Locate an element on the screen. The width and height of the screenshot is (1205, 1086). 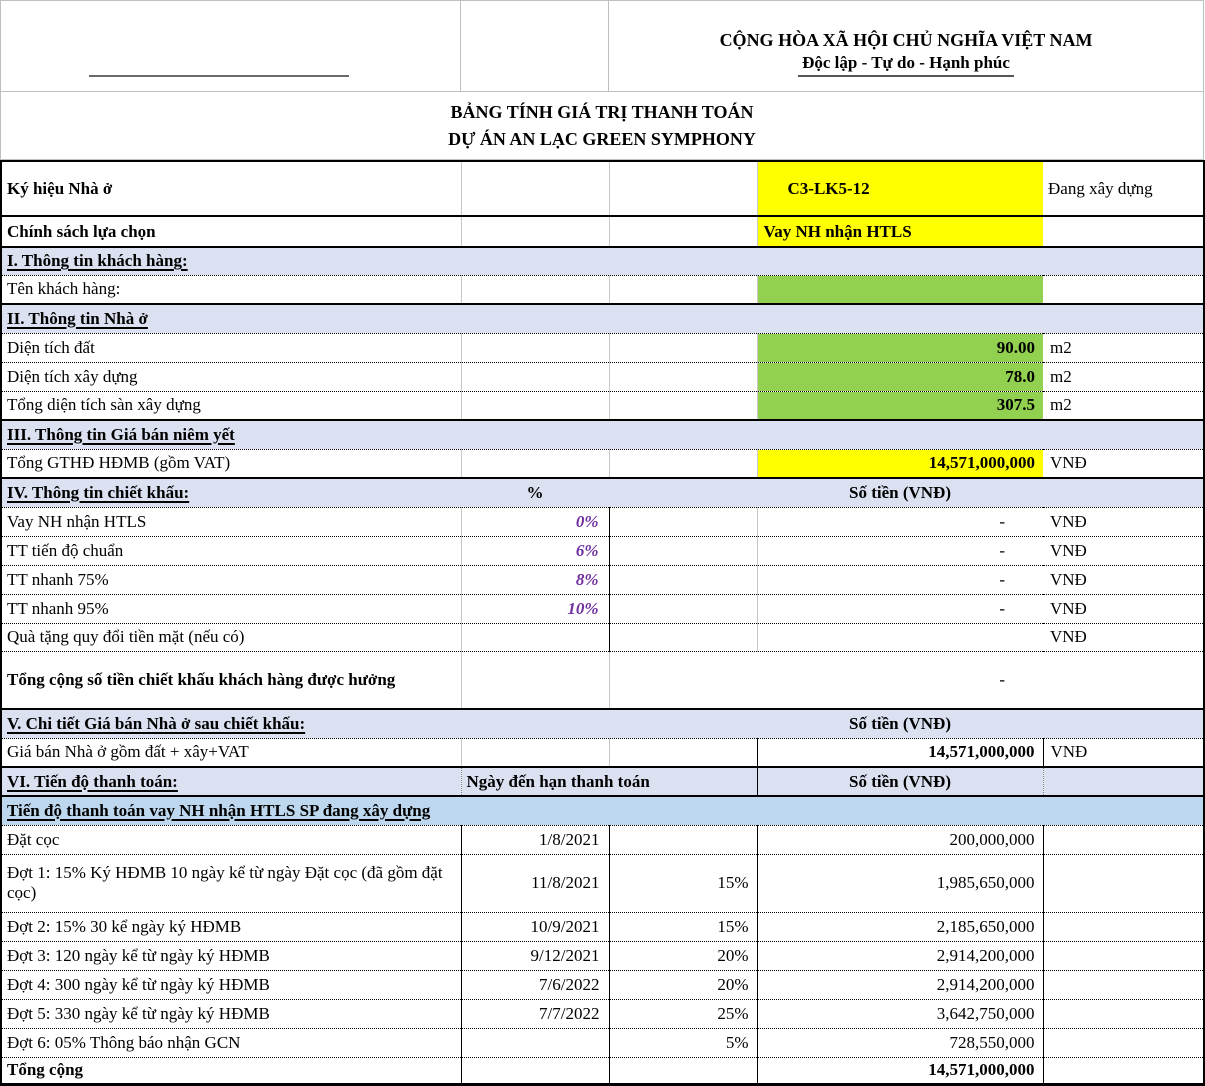
area-row: Diện tích xây dựng 78.0 m2 is located at coordinates (602, 376).